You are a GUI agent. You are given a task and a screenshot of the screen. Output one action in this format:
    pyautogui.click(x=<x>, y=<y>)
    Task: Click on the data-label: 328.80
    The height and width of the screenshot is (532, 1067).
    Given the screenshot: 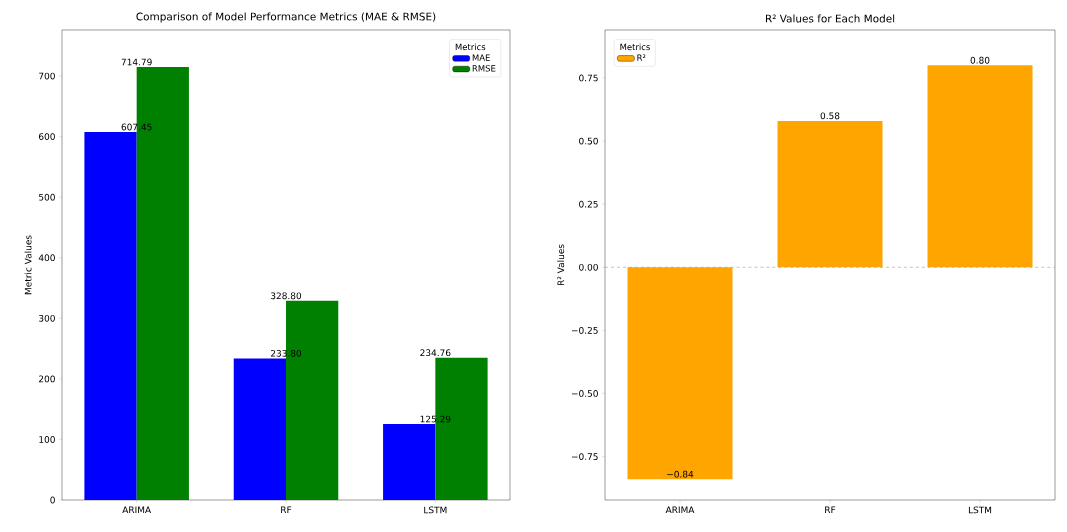 What is the action you would take?
    pyautogui.click(x=286, y=296)
    